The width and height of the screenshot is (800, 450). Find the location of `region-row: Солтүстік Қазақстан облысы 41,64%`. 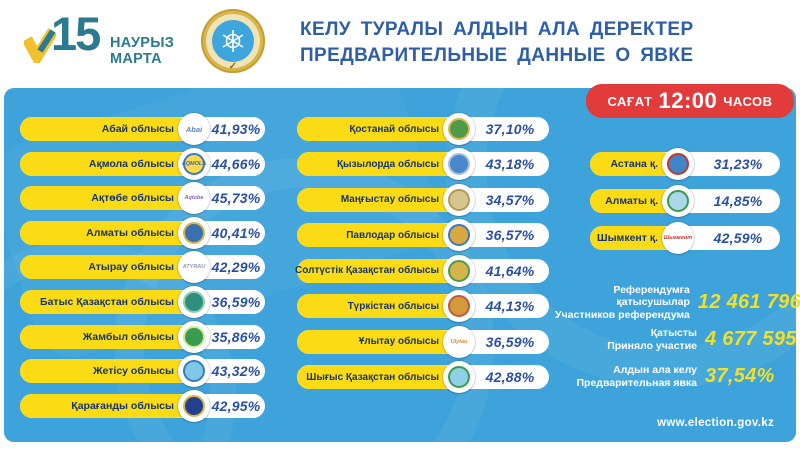

region-row: Солтүстік Қазақстан облысы 41,64% is located at coordinates (422, 270).